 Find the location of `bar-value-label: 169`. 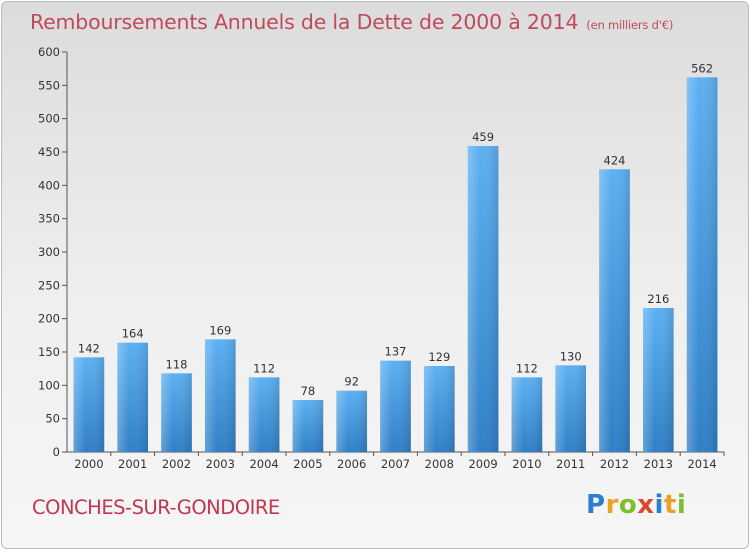

bar-value-label: 169 is located at coordinates (220, 330).